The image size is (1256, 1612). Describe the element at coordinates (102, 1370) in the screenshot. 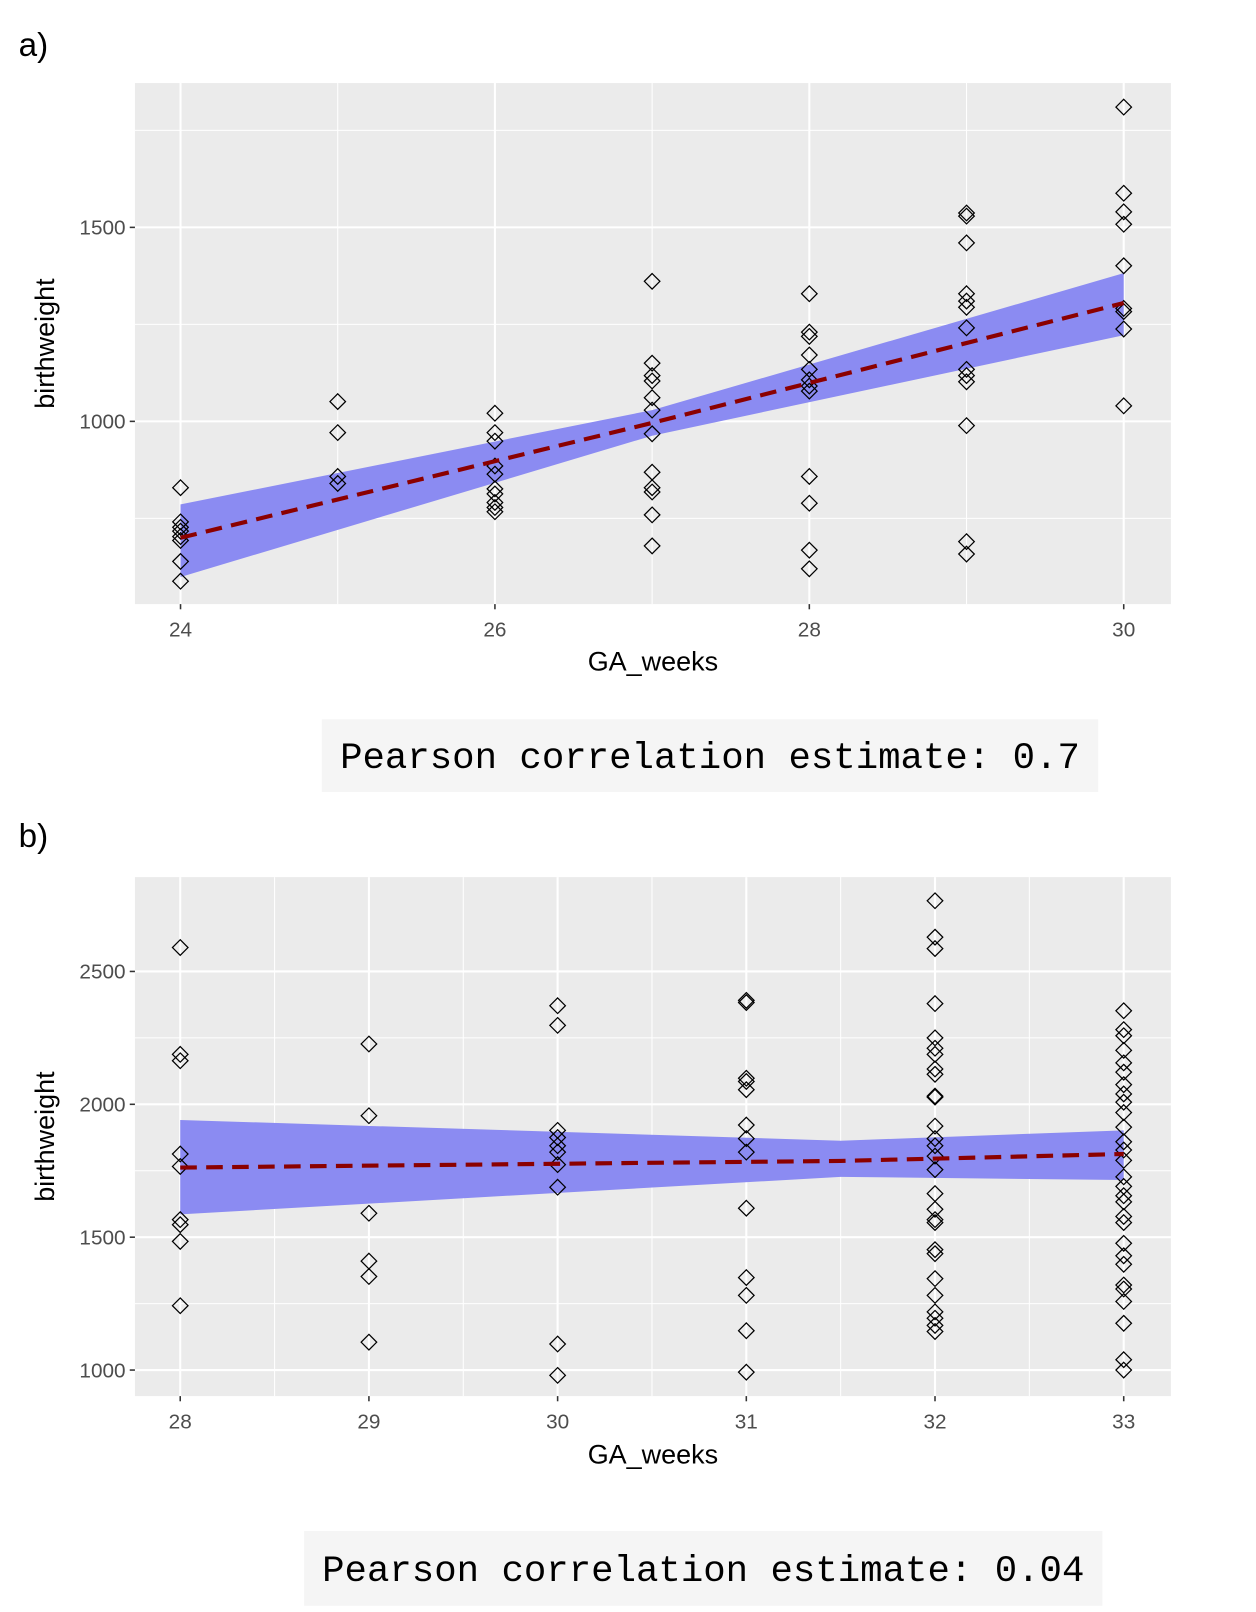

I see `y-tick-label: 1000` at that location.